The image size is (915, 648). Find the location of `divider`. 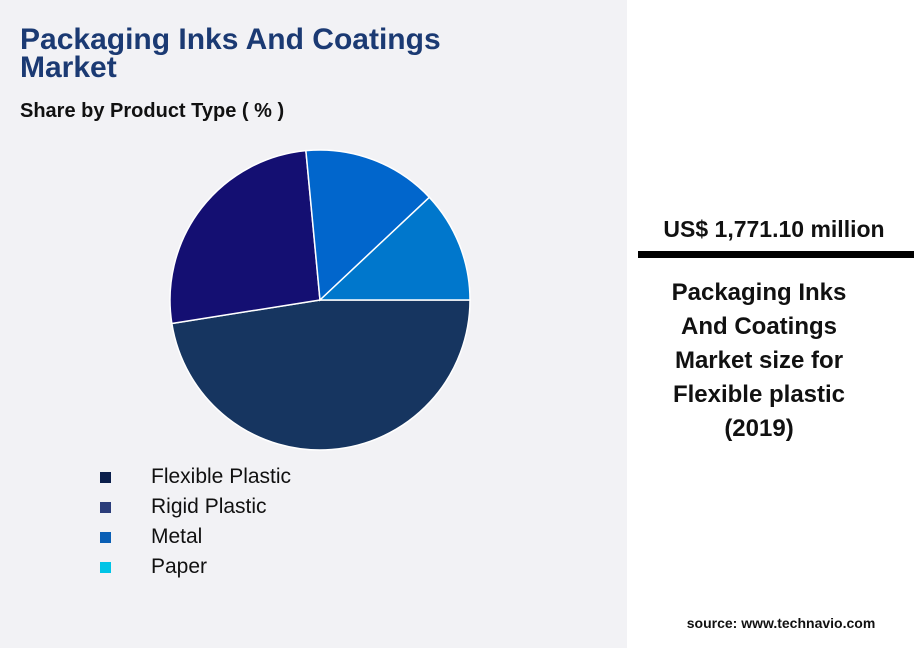

divider is located at coordinates (776, 254).